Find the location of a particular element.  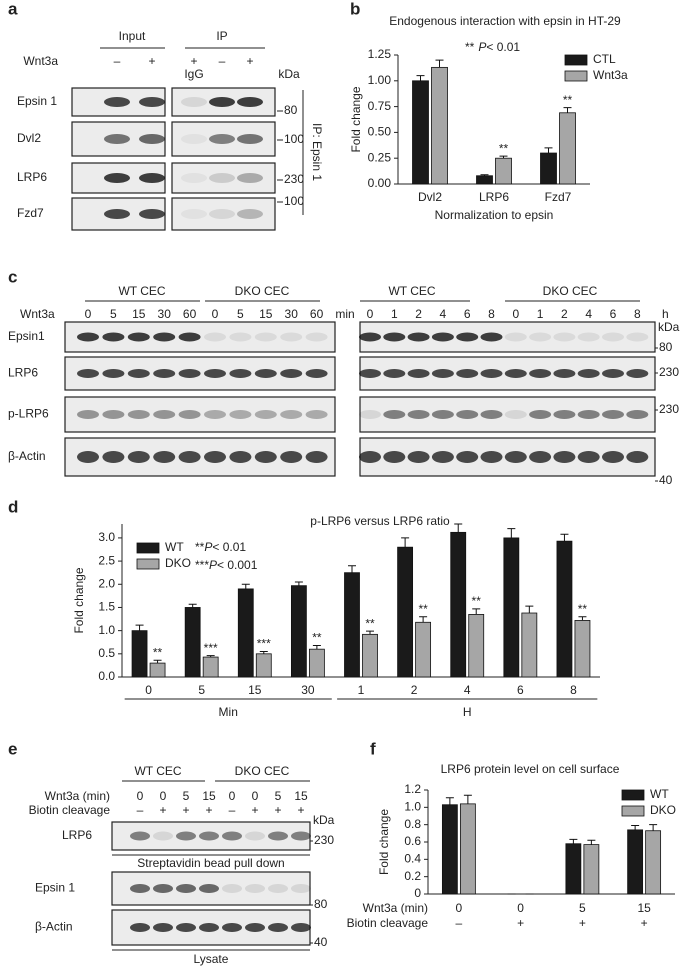

kda-label: kDa is located at coordinates (669, 327).